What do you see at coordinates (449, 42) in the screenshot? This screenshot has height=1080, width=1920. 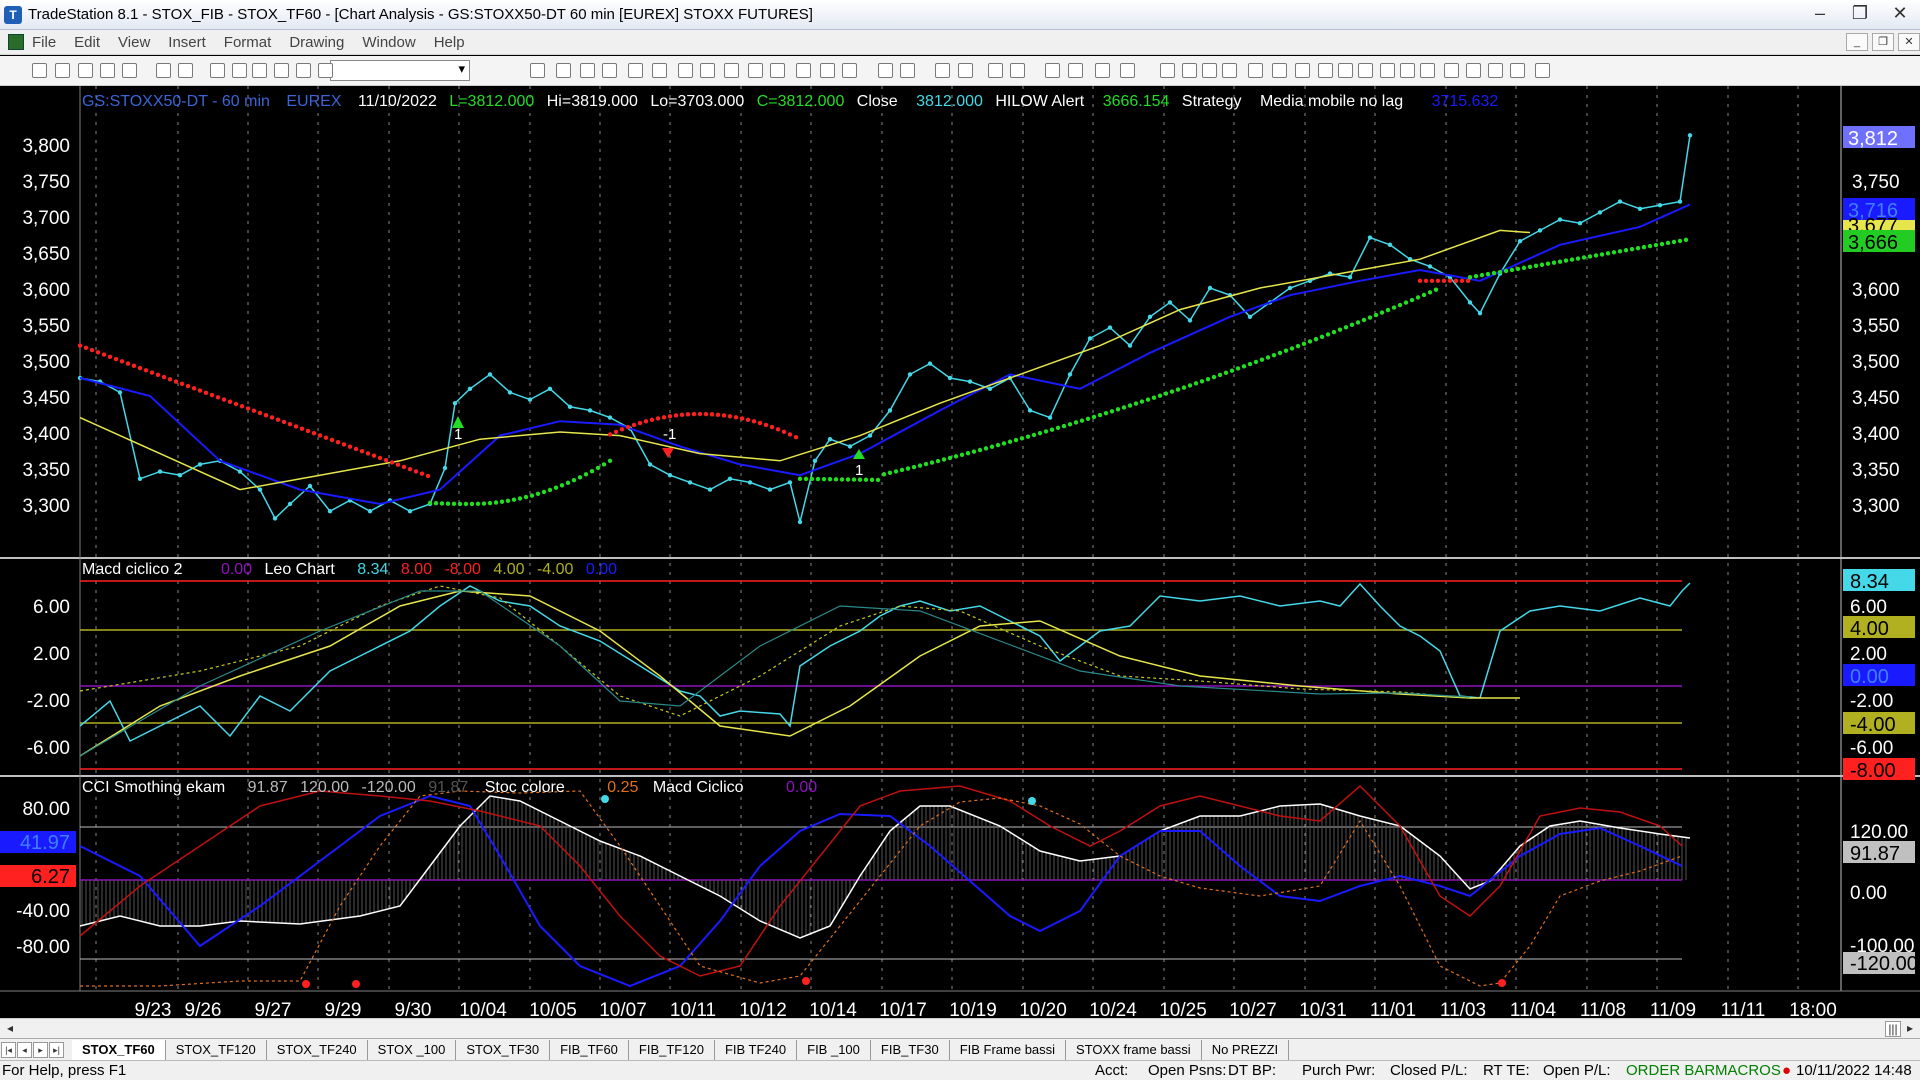 I see `menu-help: Help` at bounding box center [449, 42].